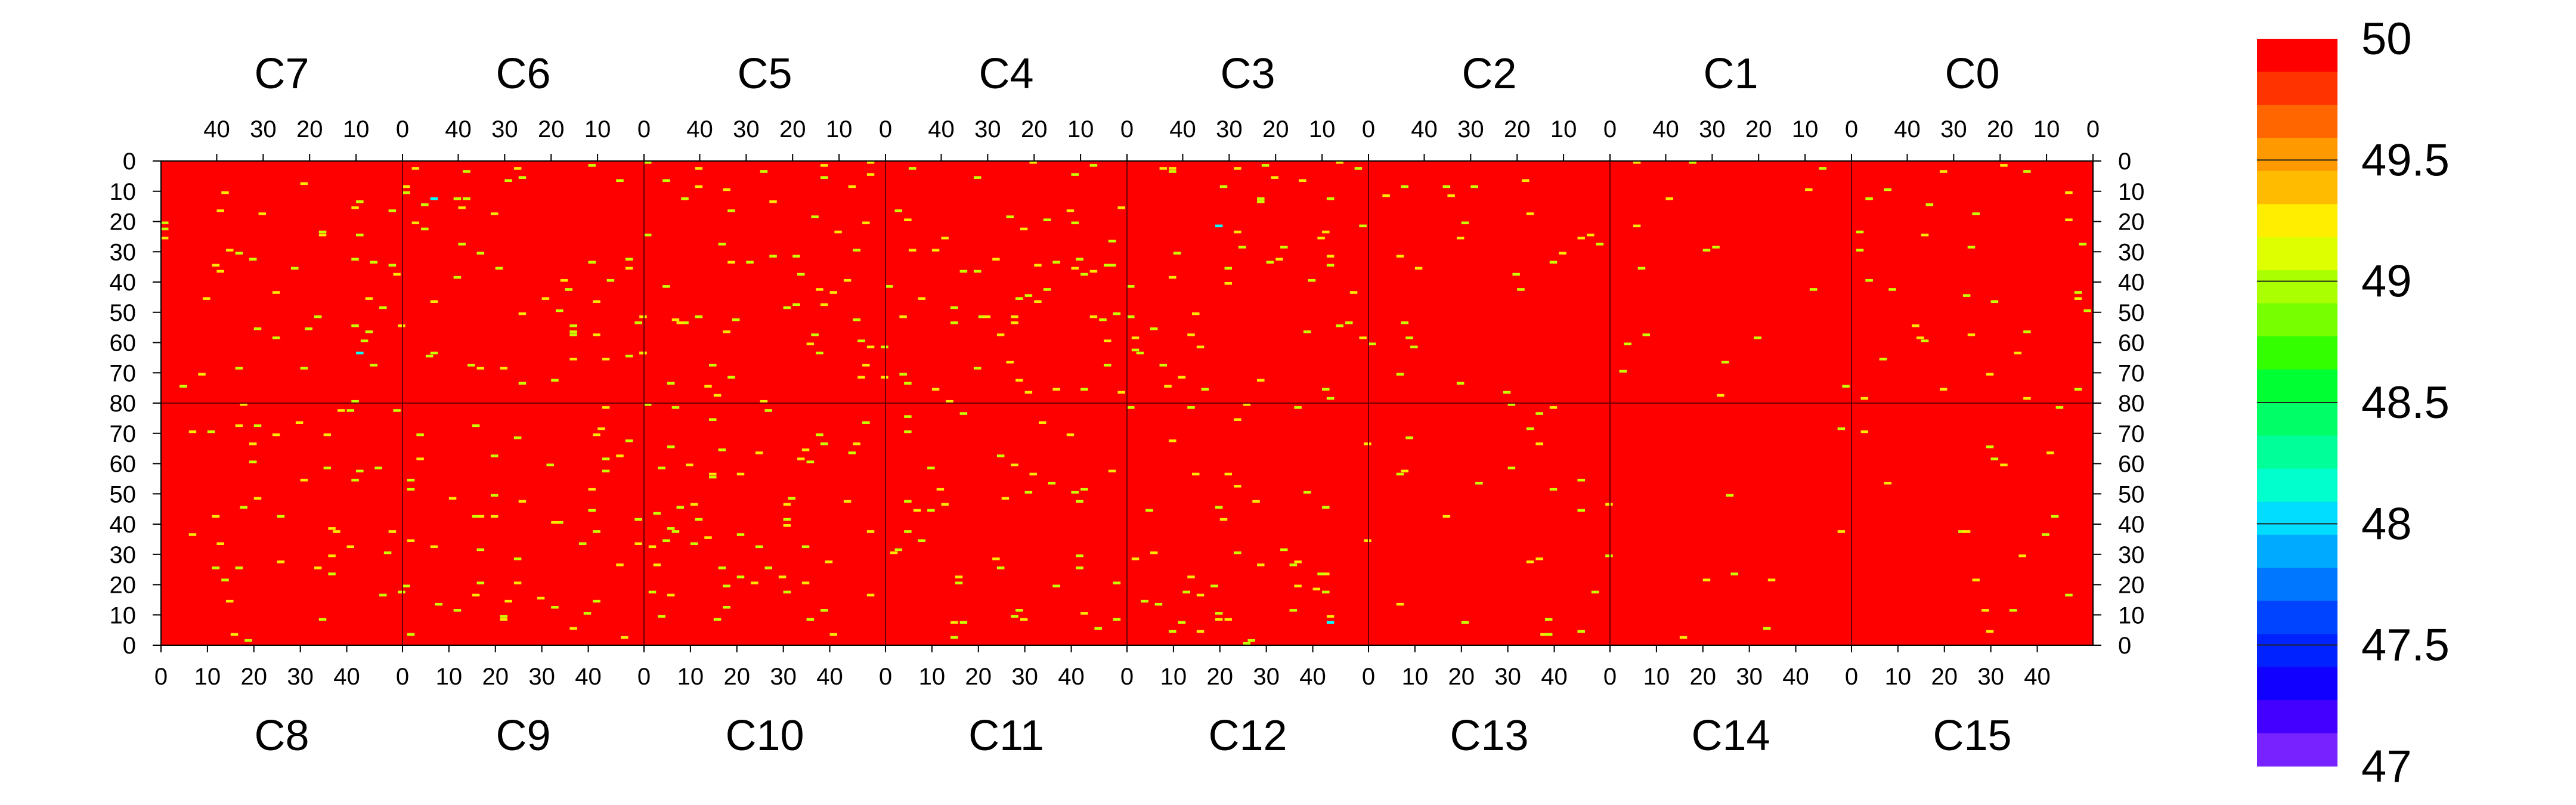 Image resolution: width=2576 pixels, height=805 pixels. What do you see at coordinates (2131, 615) in the screenshot?
I see `right-y-tick-label: 10` at bounding box center [2131, 615].